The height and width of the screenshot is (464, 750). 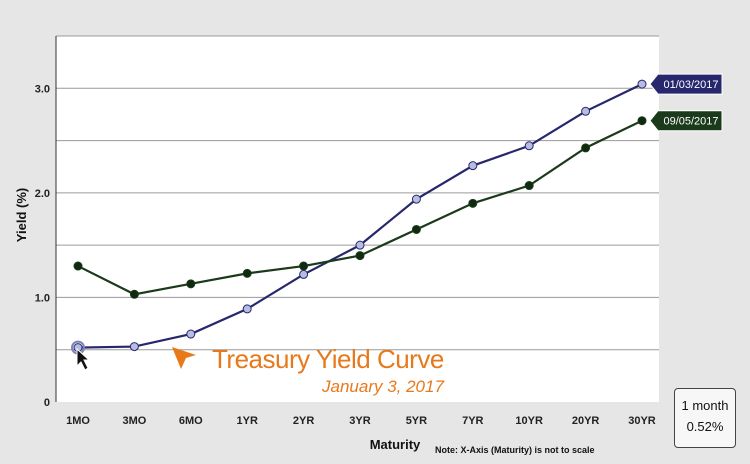 What do you see at coordinates (529, 421) in the screenshot?
I see `x-tick-label: 10YR` at bounding box center [529, 421].